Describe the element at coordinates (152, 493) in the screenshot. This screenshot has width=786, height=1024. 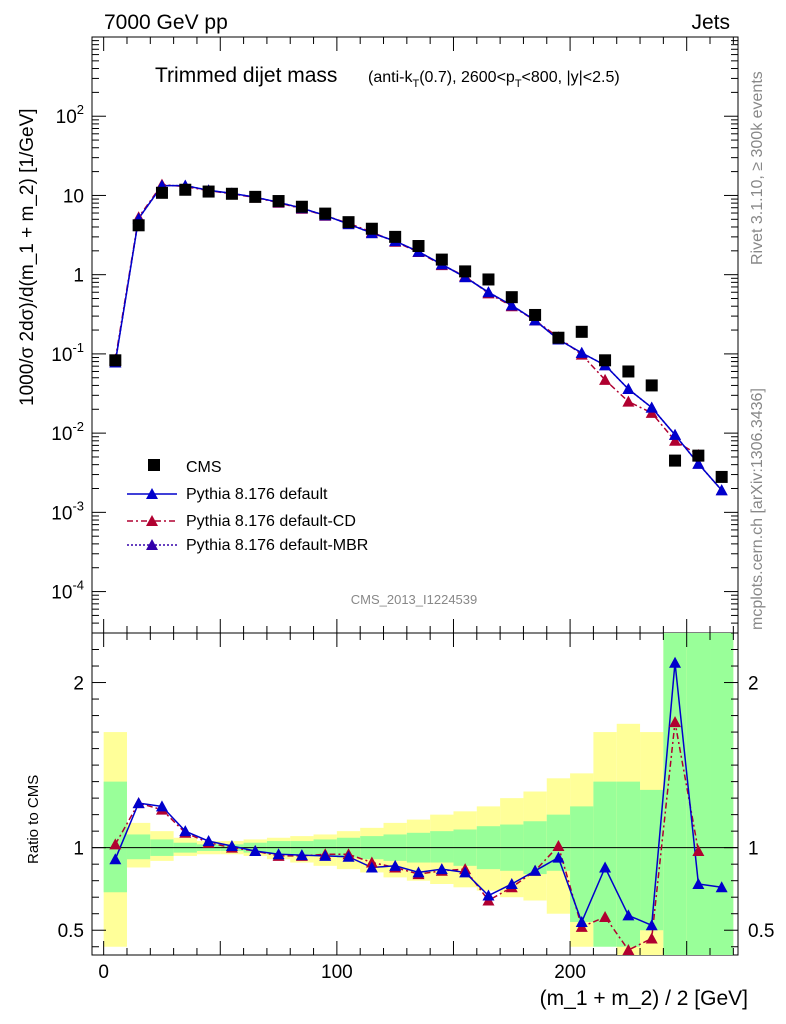
I see `legend-marker-default` at that location.